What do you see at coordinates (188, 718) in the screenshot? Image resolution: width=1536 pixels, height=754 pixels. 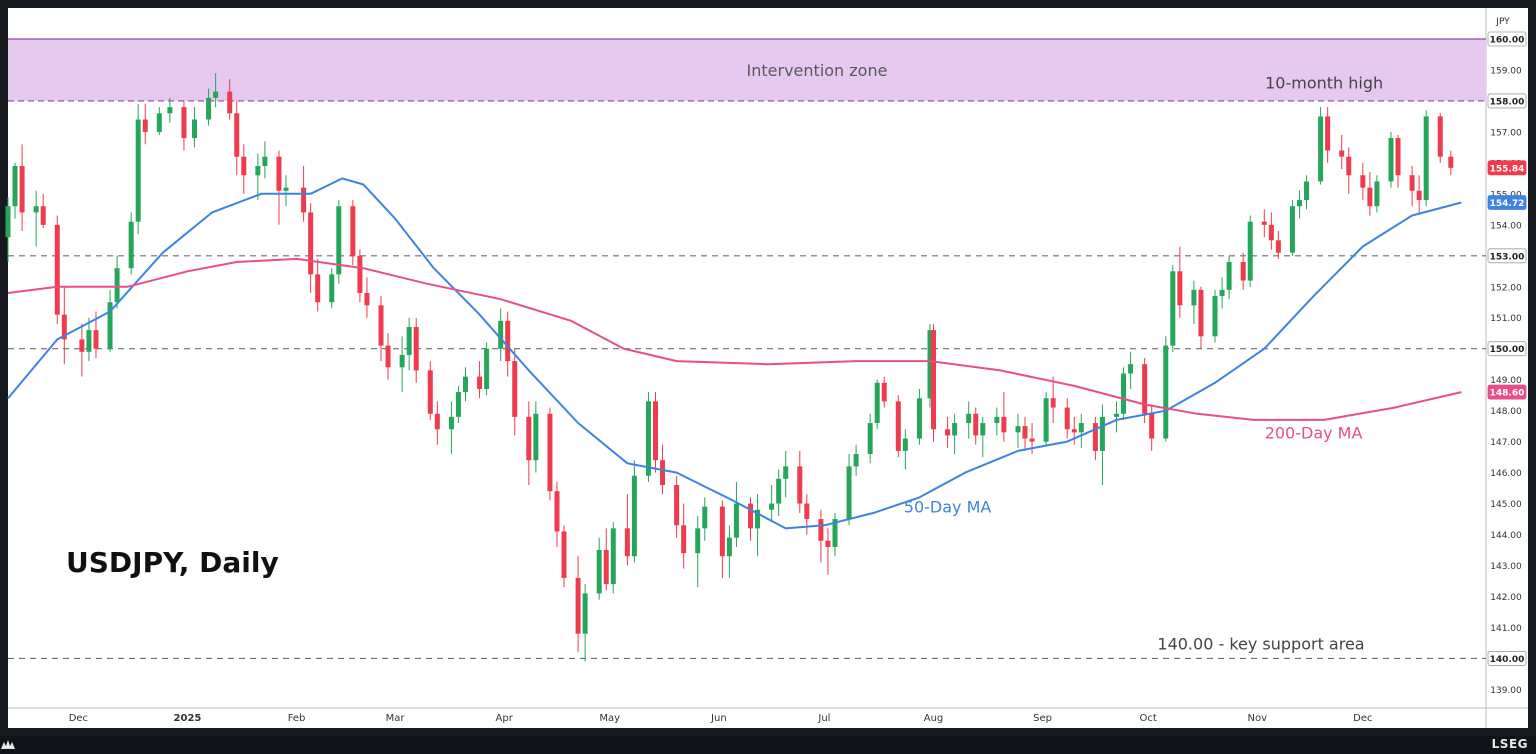 I see `x-tick-label: 2025` at bounding box center [188, 718].